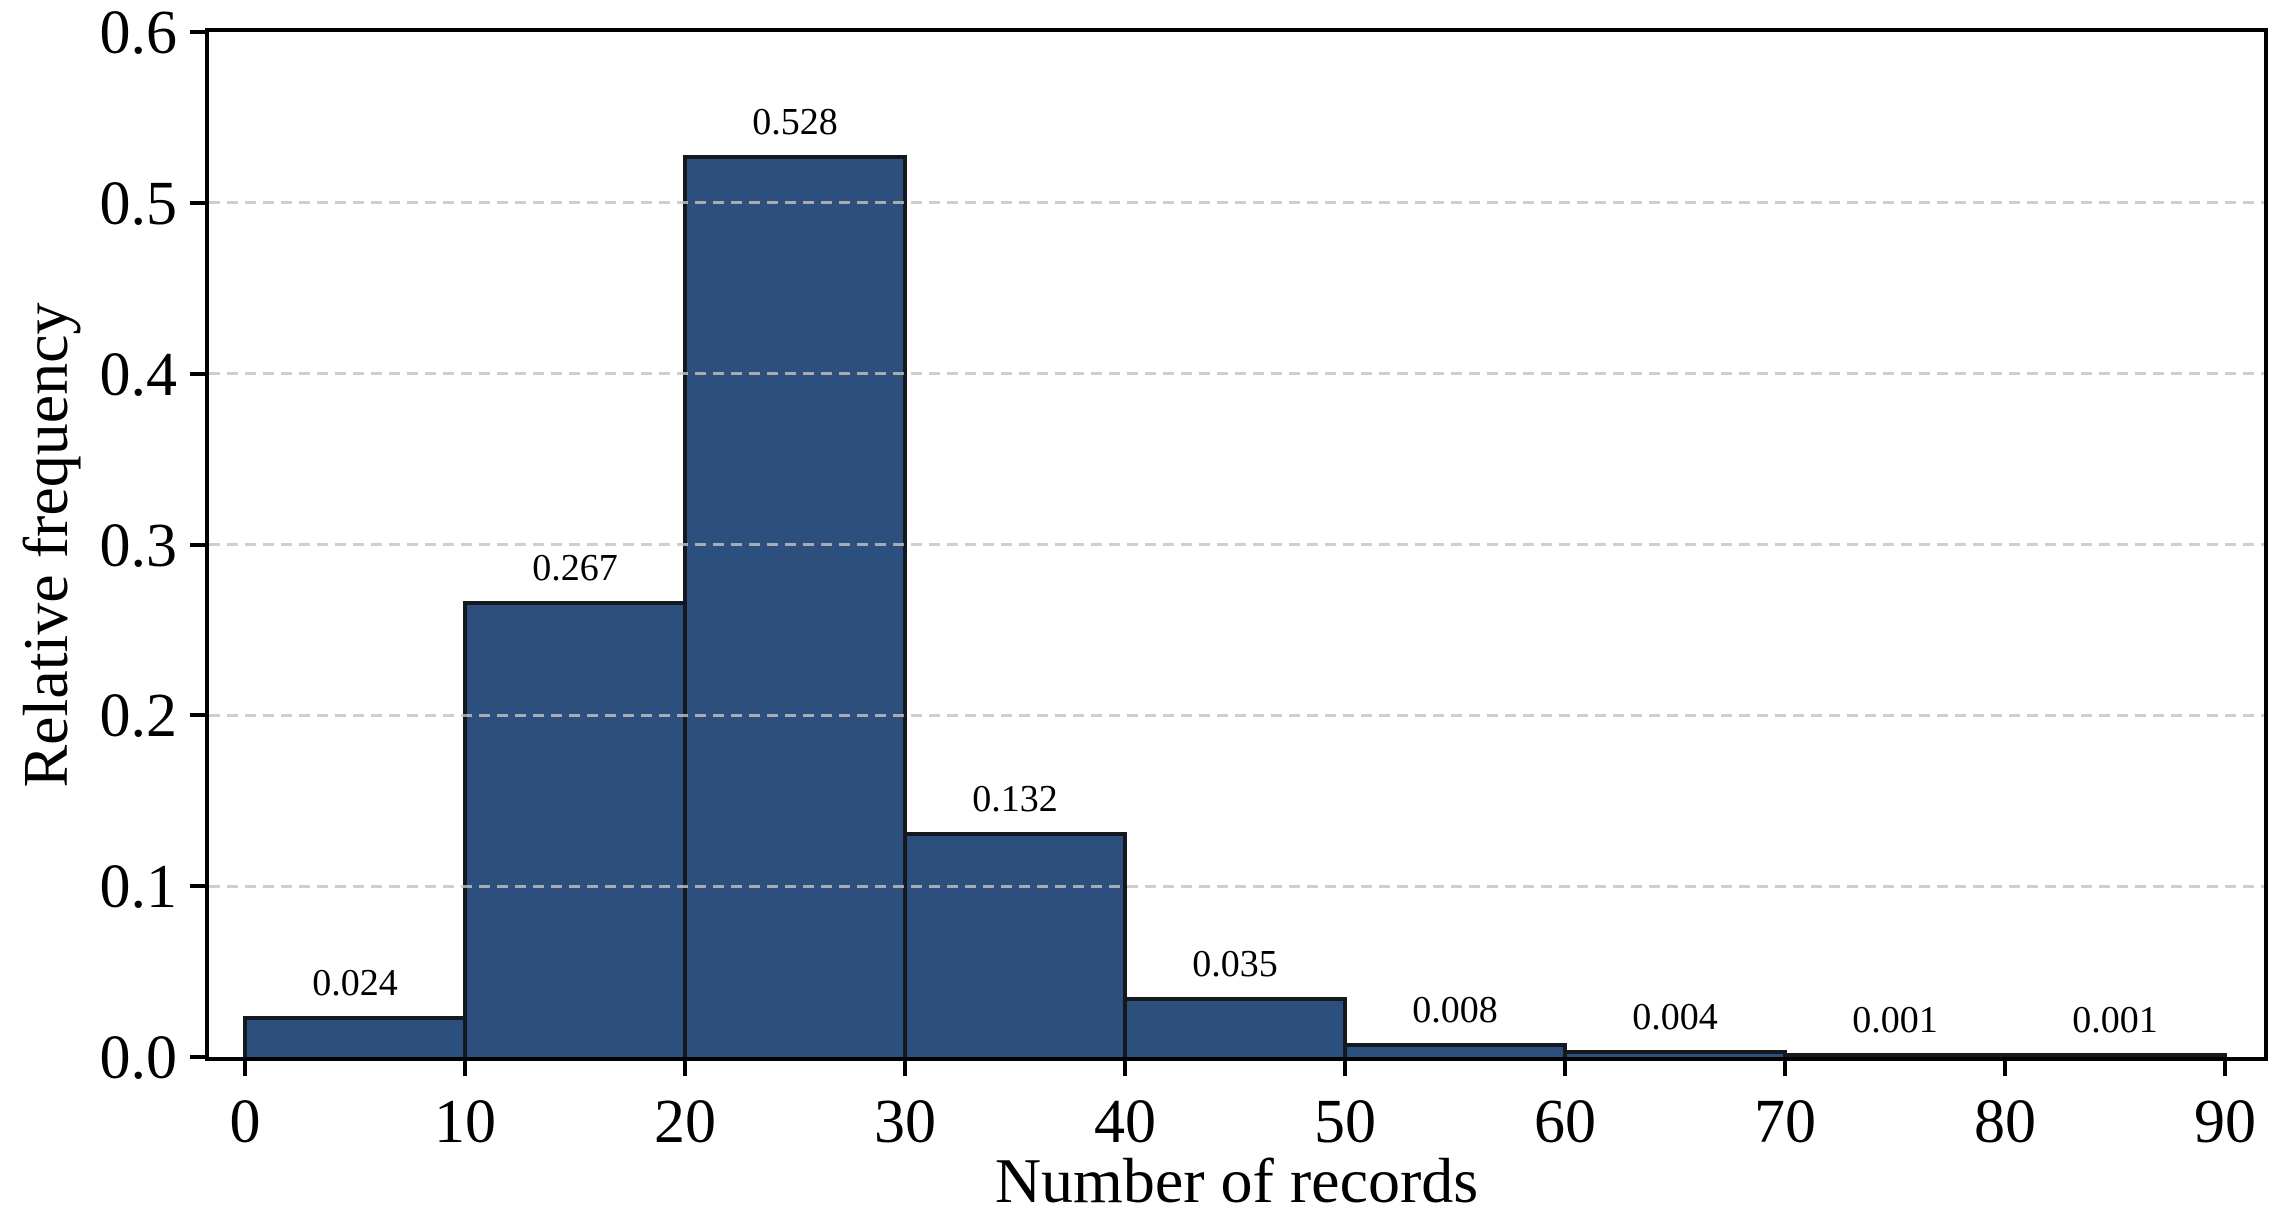 Image resolution: width=2286 pixels, height=1229 pixels. I want to click on x-tick-label: 90, so click(2225, 1122).